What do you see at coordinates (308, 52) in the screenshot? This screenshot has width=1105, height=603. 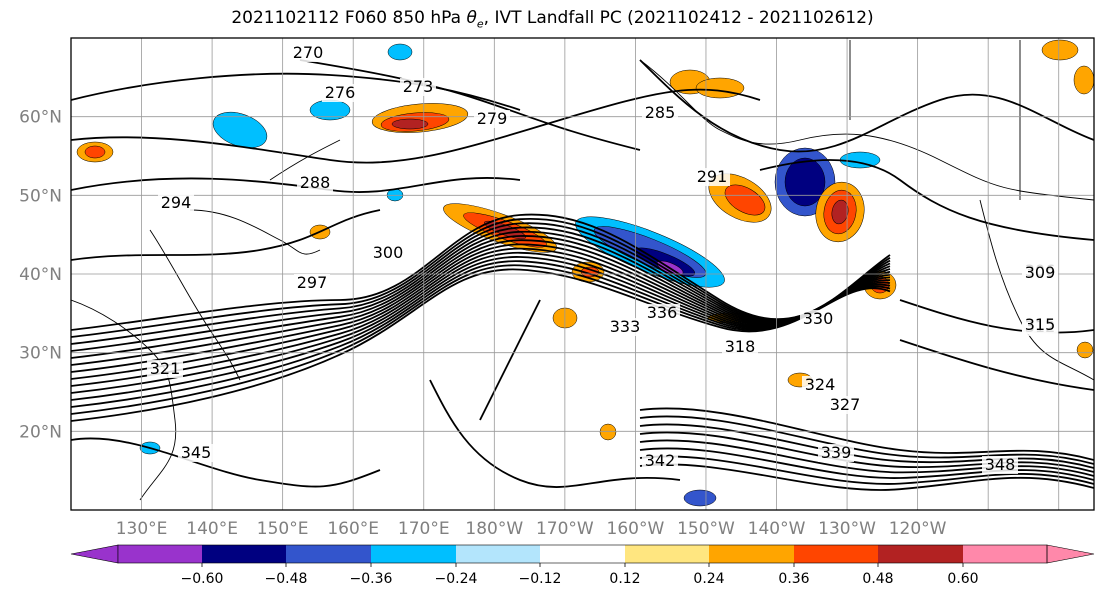 I see `contour-label: 270` at bounding box center [308, 52].